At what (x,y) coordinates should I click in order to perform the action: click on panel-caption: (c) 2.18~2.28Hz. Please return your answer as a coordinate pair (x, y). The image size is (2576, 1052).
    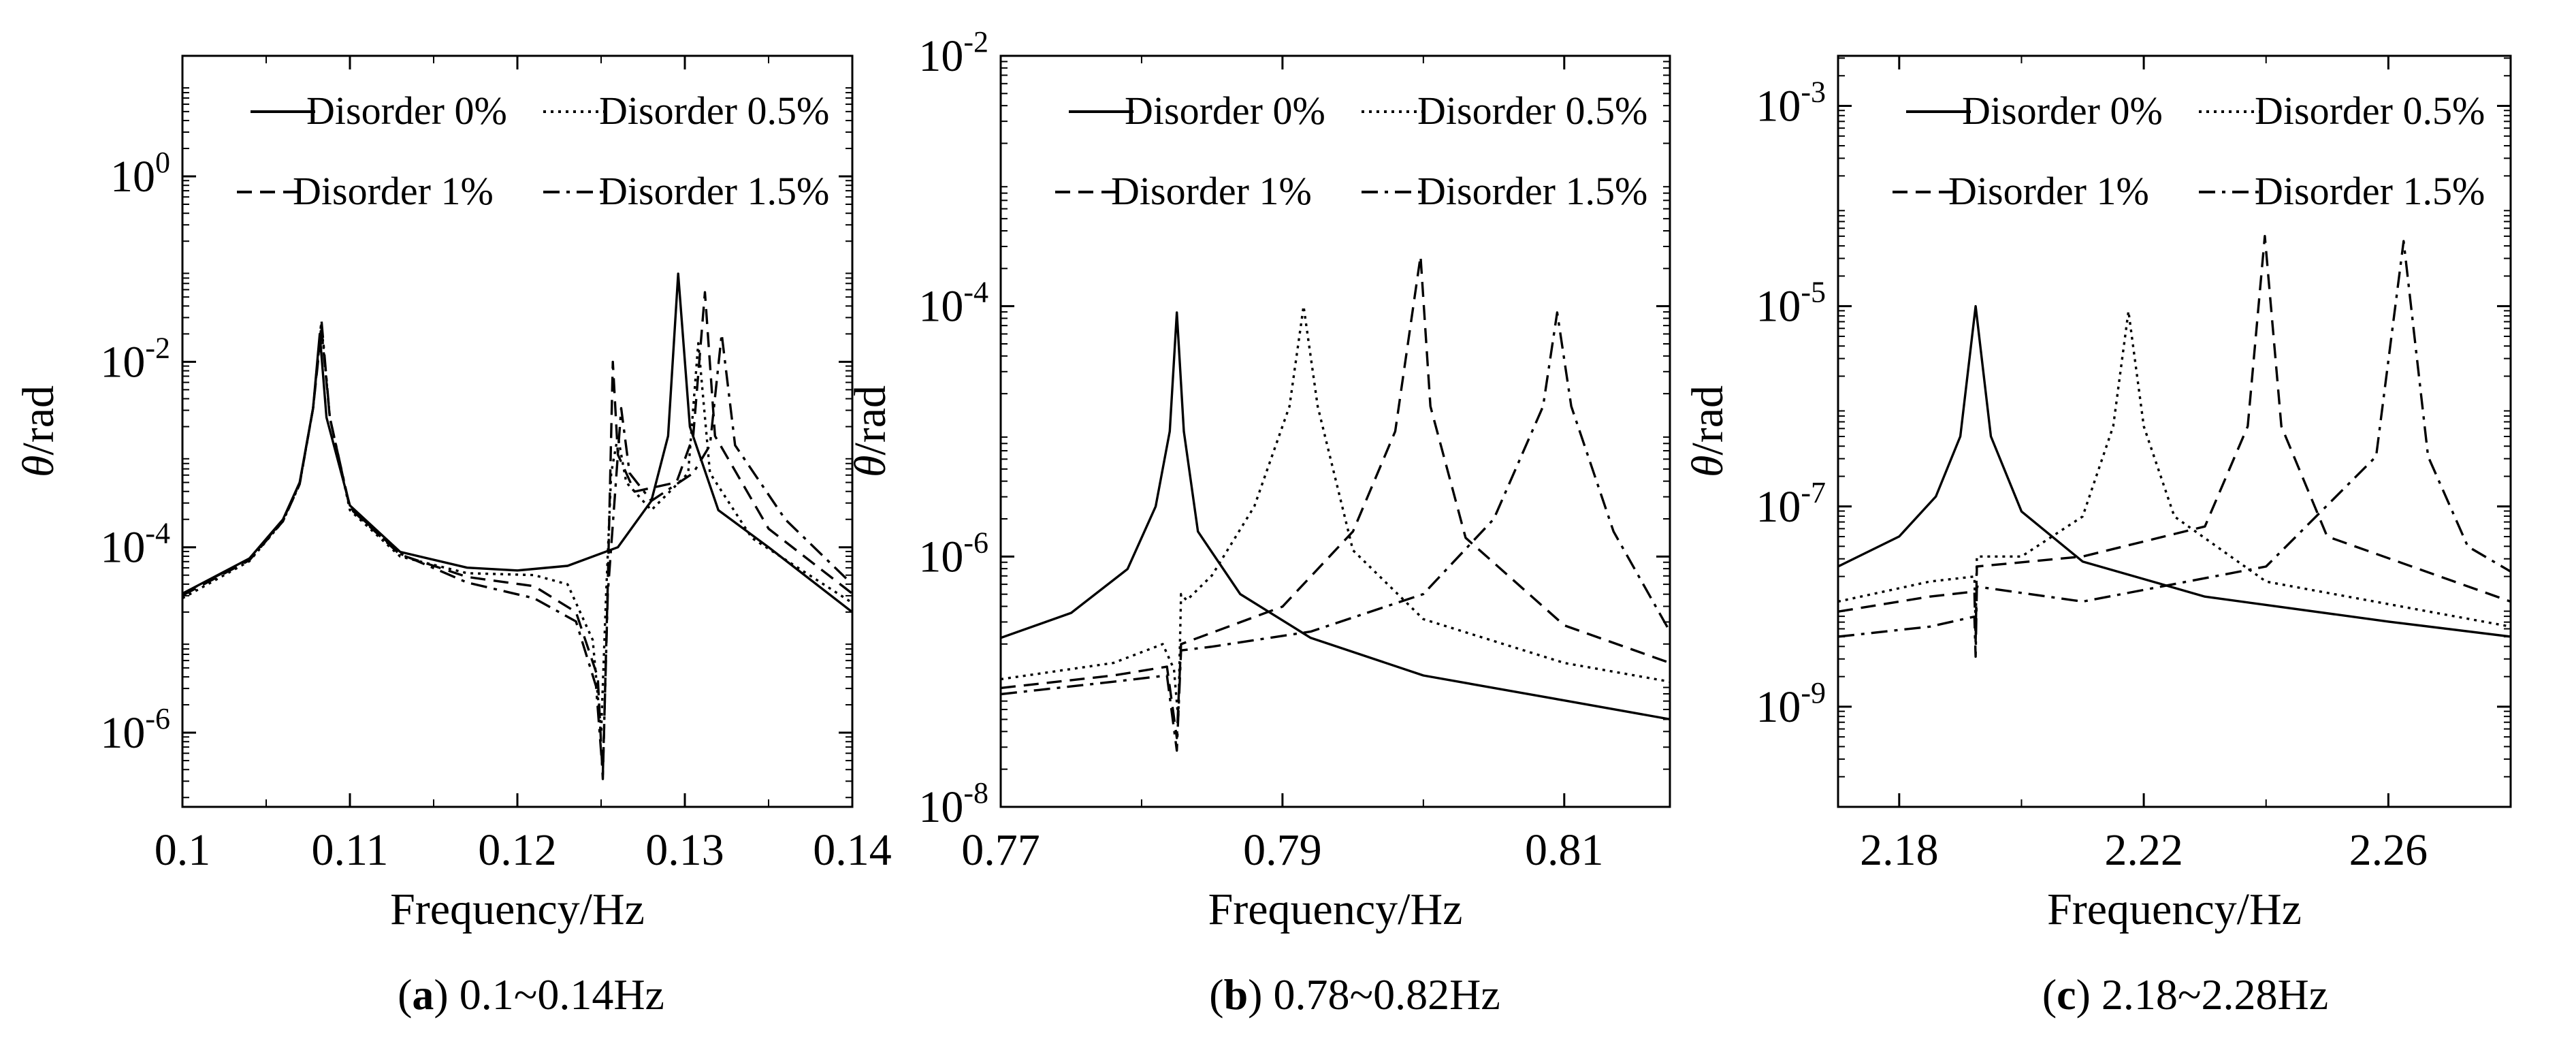
    Looking at the image, I should click on (2185, 994).